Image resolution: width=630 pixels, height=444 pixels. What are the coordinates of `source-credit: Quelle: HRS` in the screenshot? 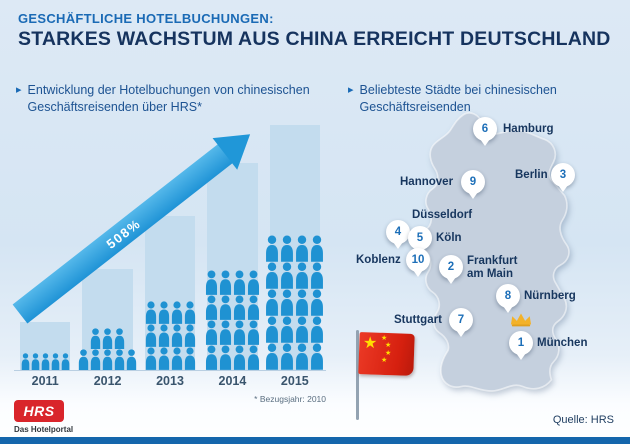 It's located at (583, 420).